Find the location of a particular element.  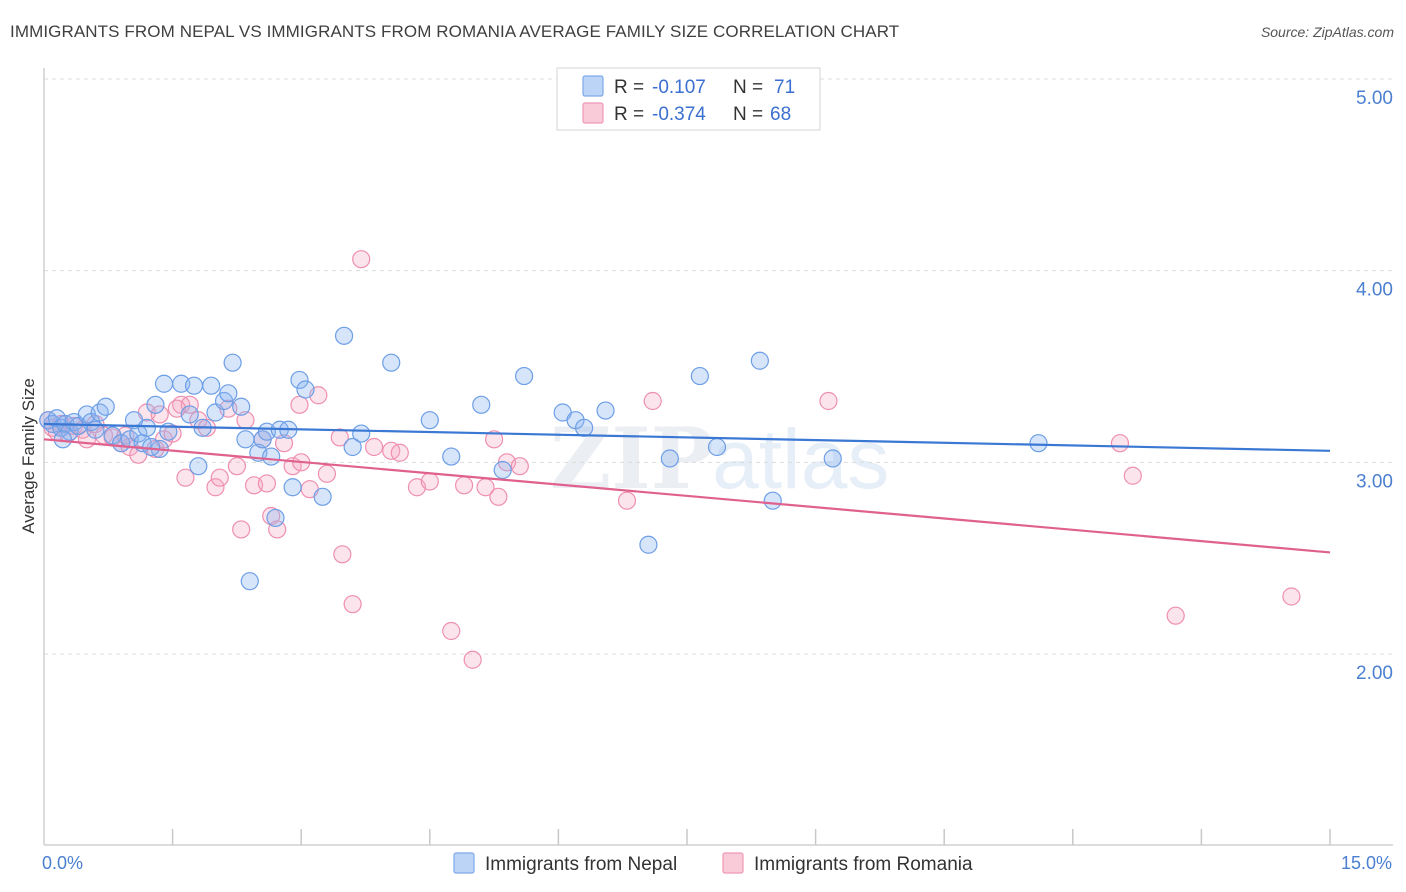

y-tick-labels: 2.00 3.00 4.00 5.00 is located at coordinates (1374, 386).